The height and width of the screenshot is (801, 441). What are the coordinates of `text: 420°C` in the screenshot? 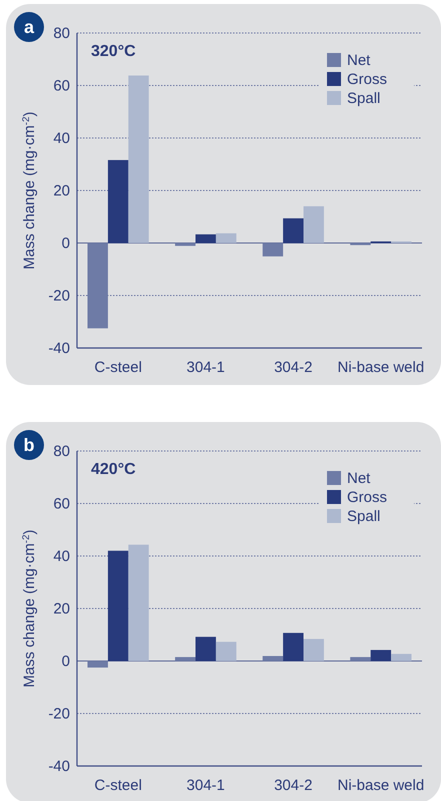 It's located at (113, 469).